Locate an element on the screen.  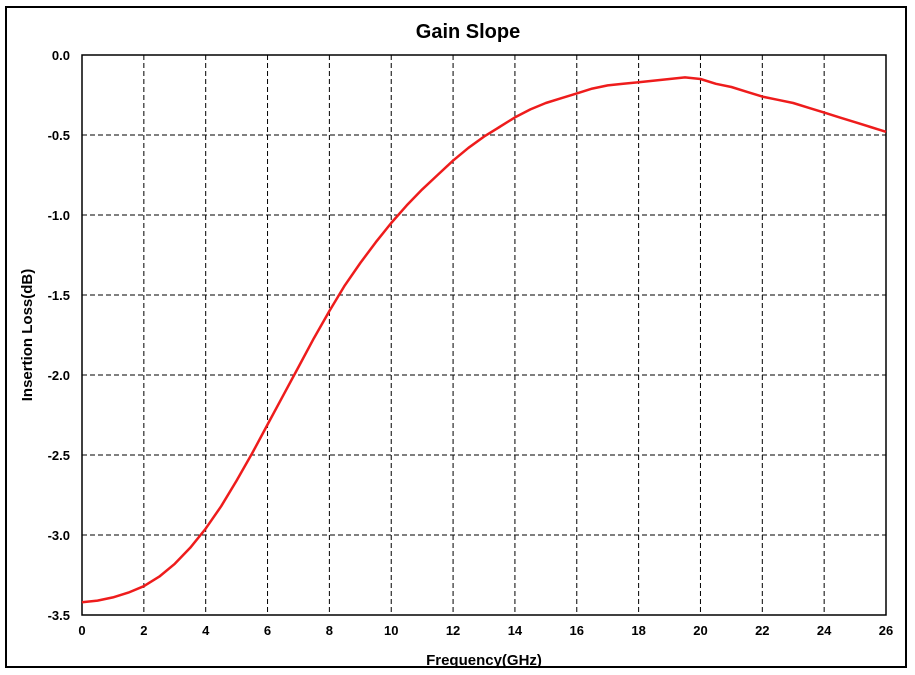
x-axis-label: Frequency(GHz) is located at coordinates (484, 660).